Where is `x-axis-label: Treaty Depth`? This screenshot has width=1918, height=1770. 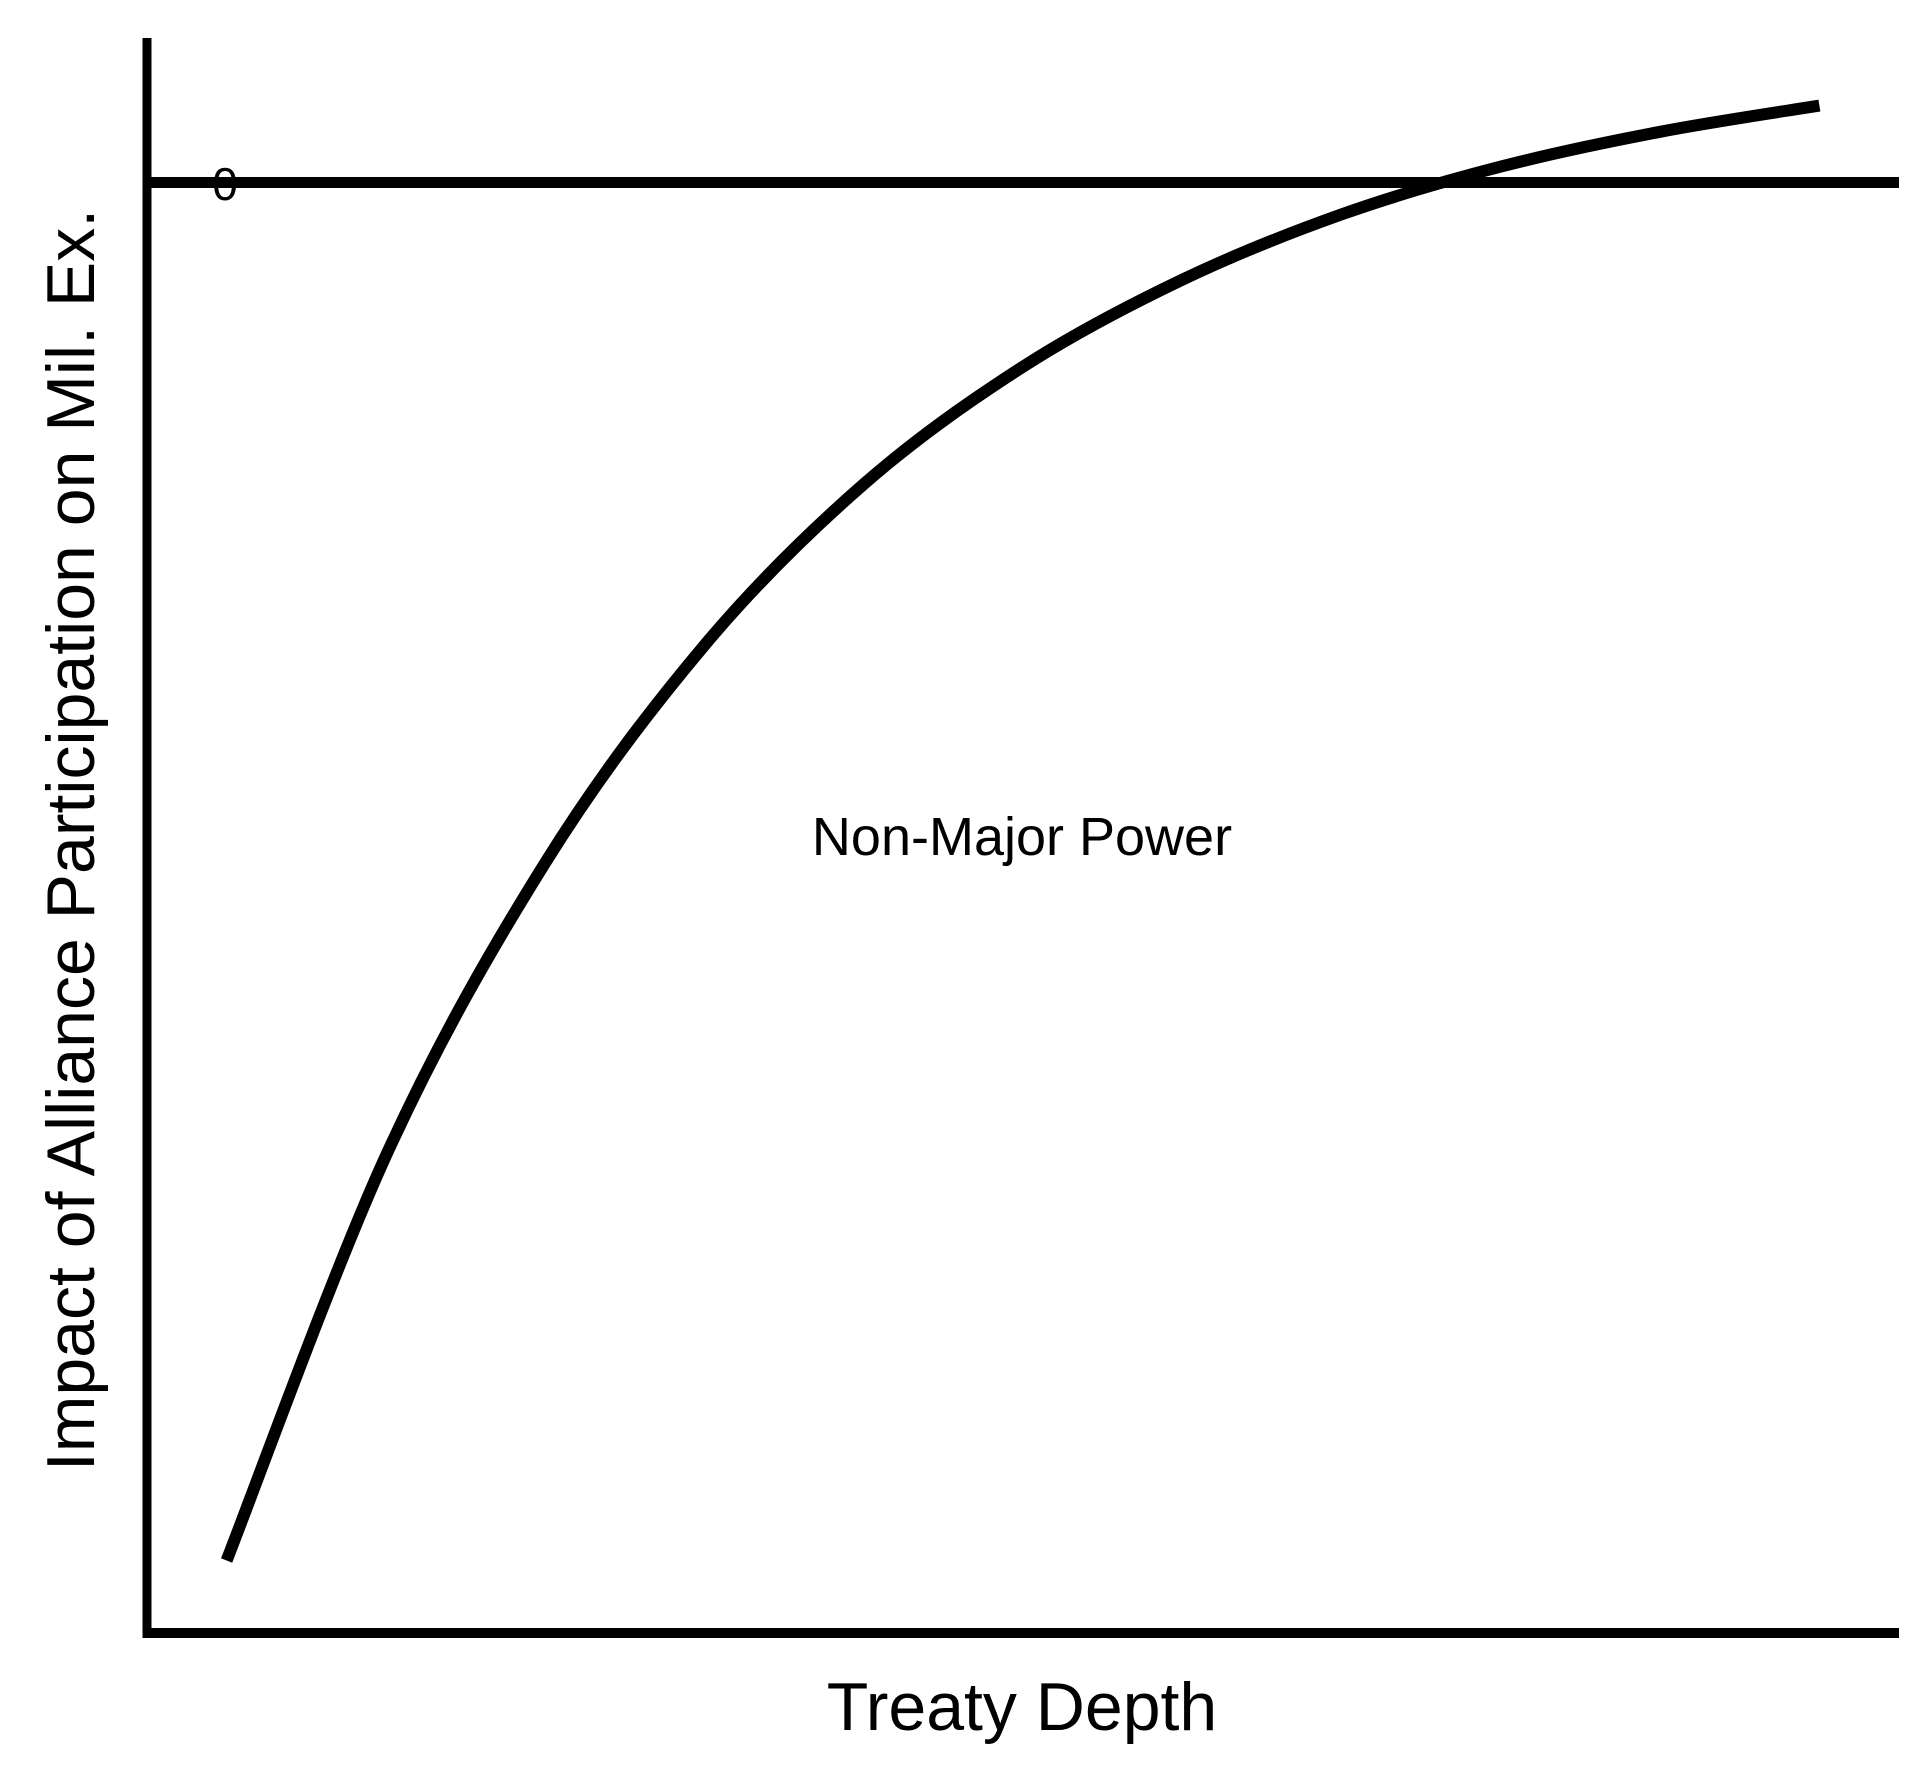 x-axis-label: Treaty Depth is located at coordinates (1022, 1707).